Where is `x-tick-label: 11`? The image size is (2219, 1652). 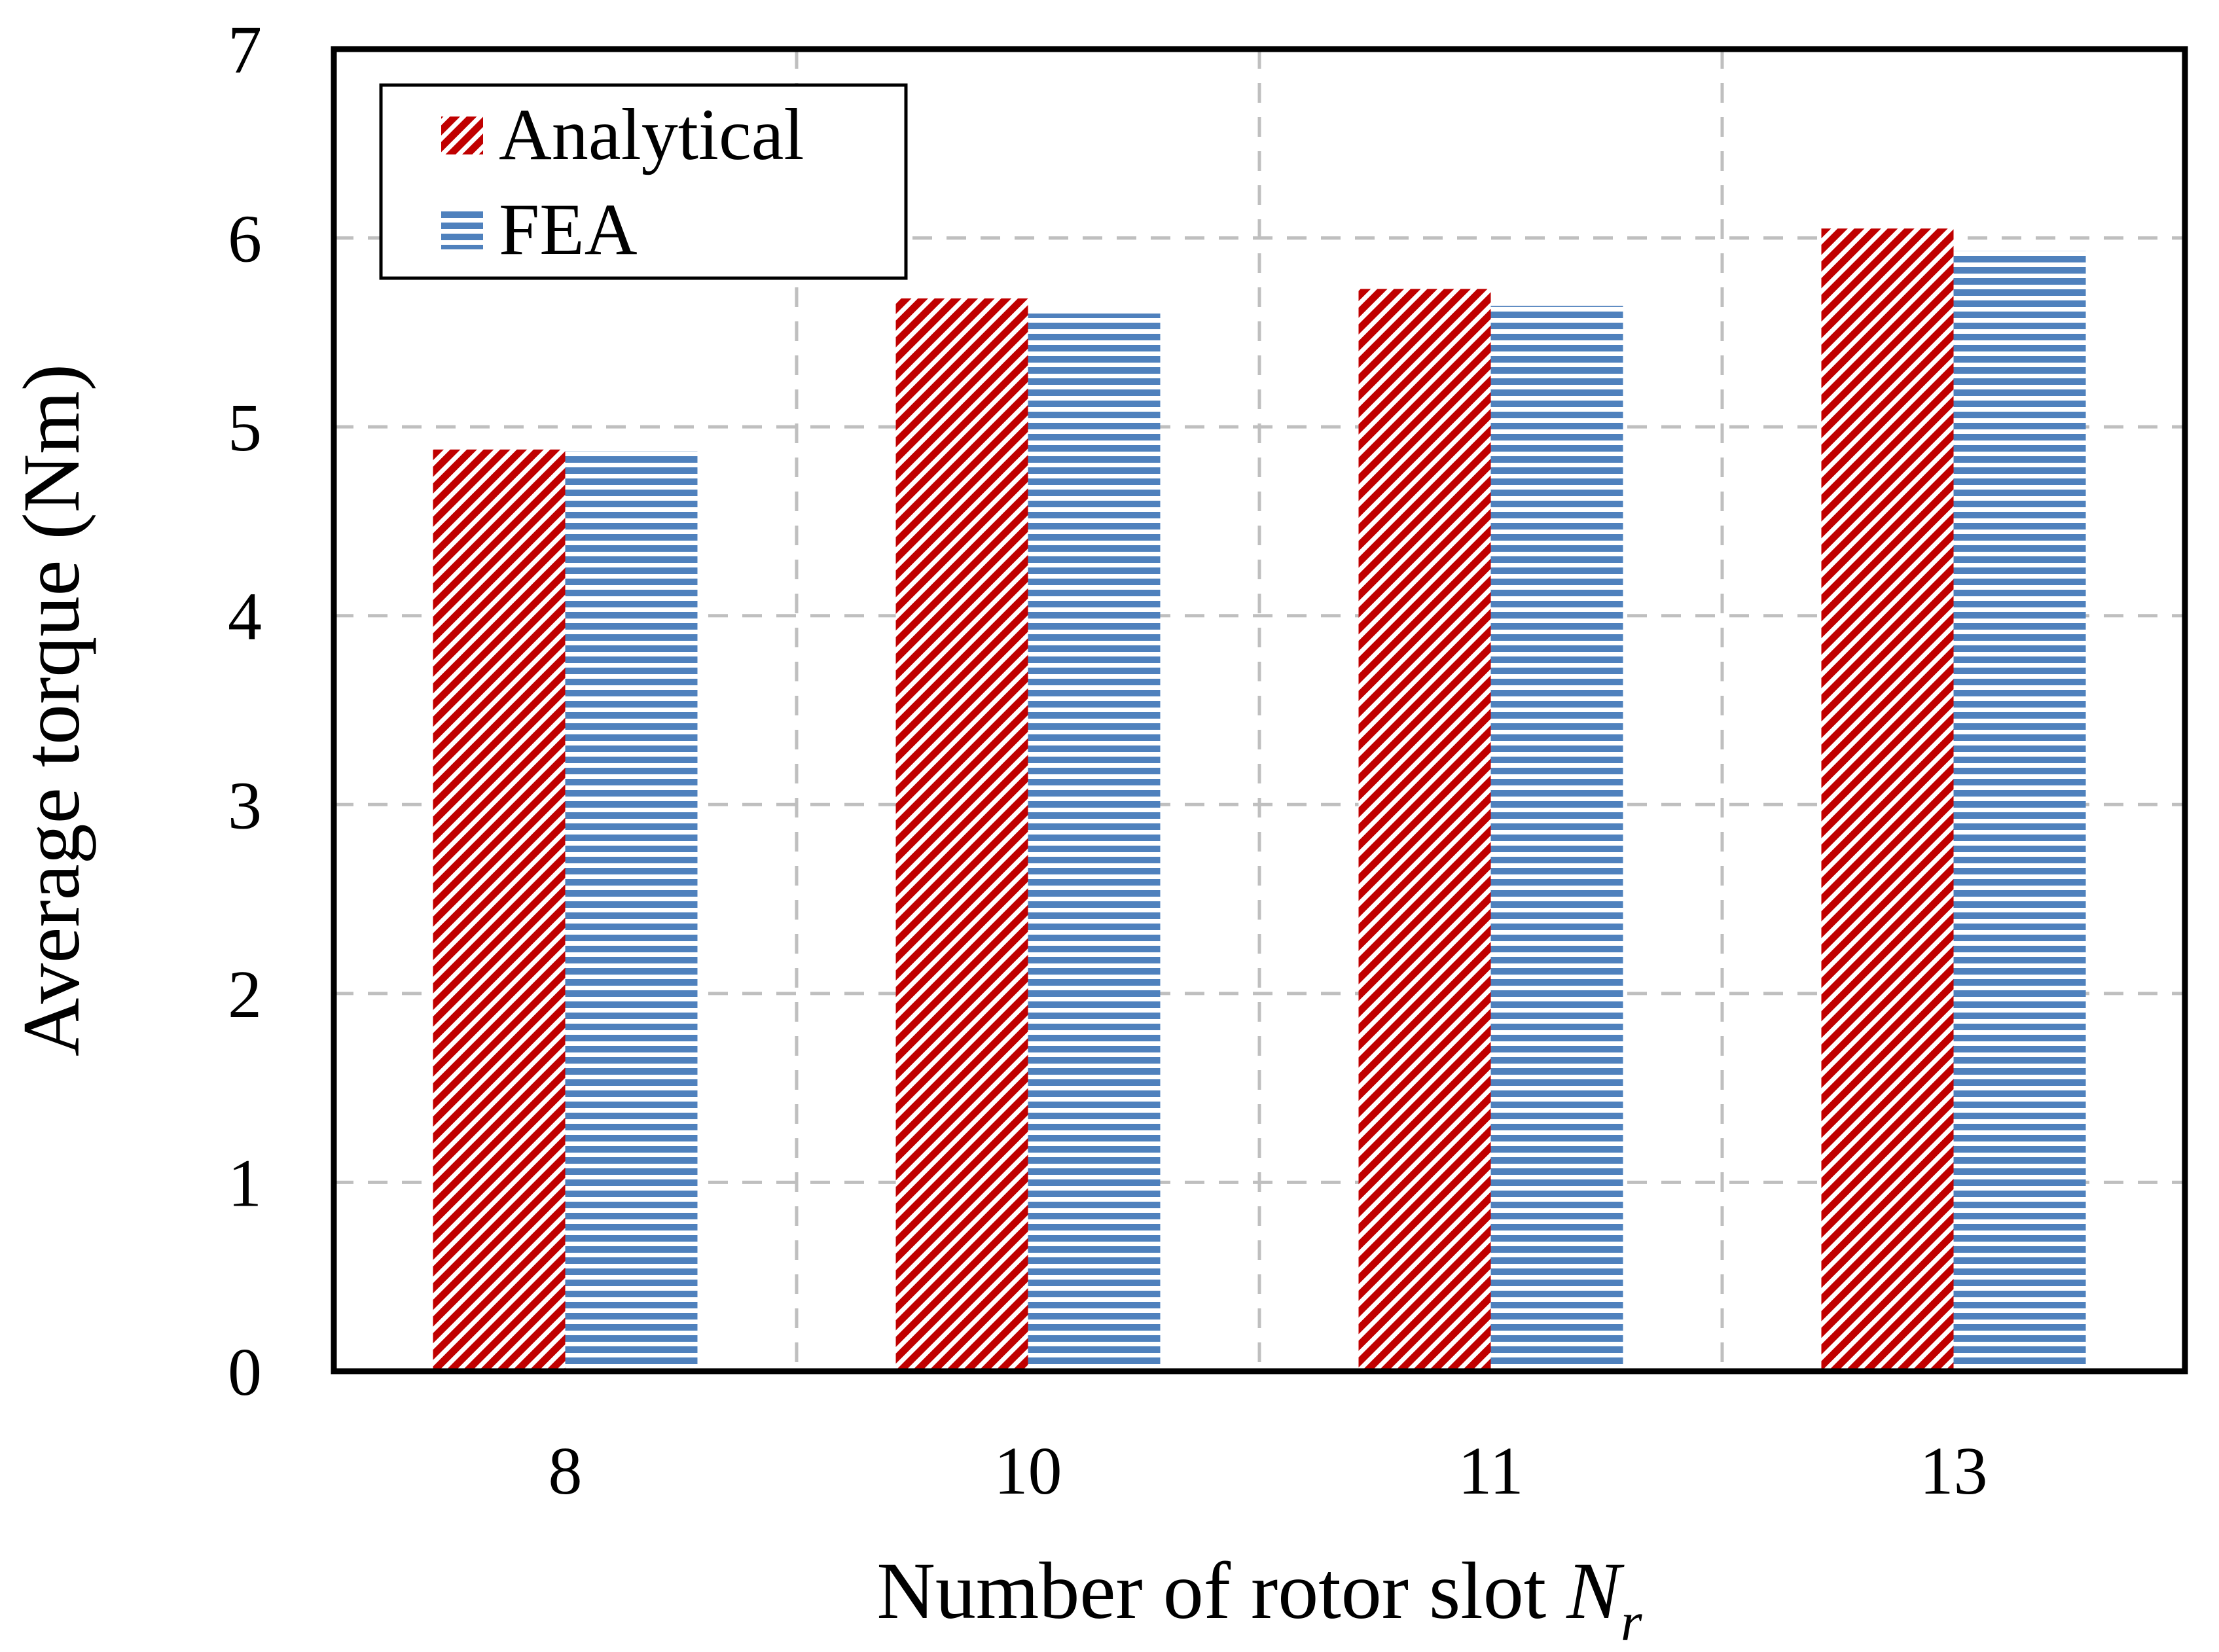 x-tick-label: 11 is located at coordinates (1490, 1471).